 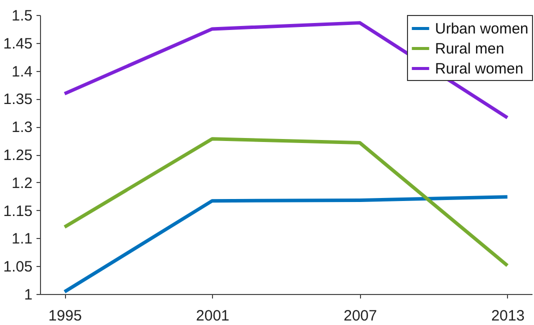 What do you see at coordinates (360, 316) in the screenshot?
I see `x-tick-label: 2007` at bounding box center [360, 316].